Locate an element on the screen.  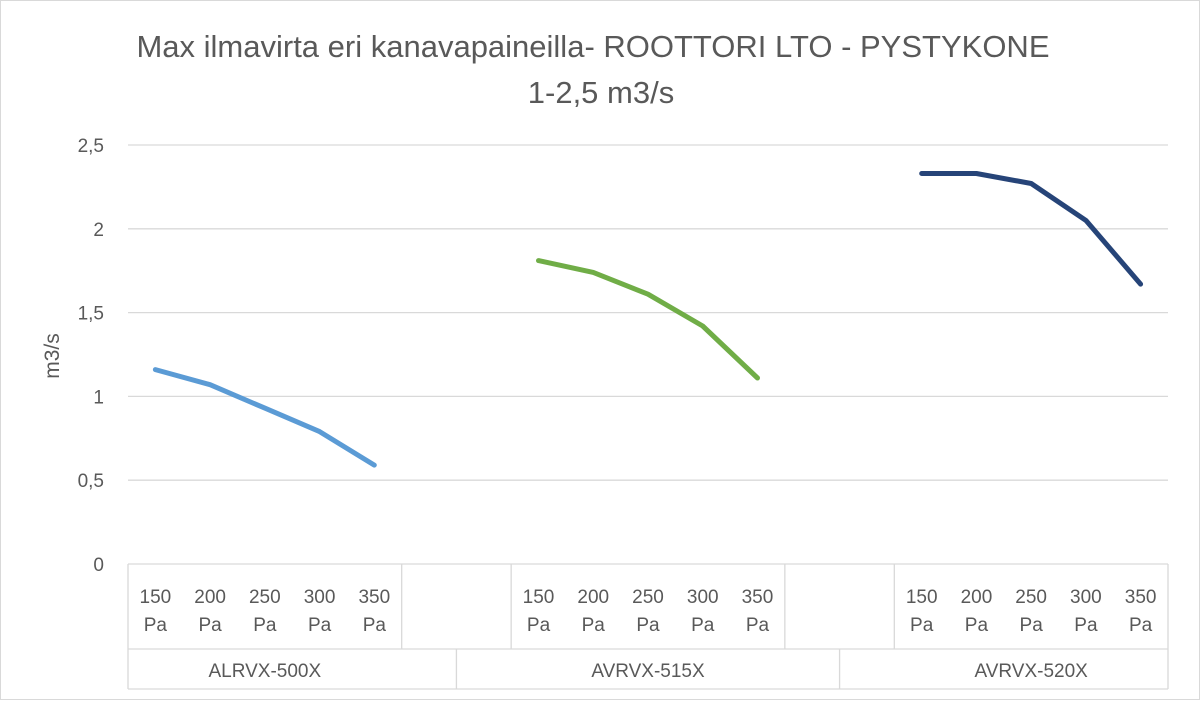
y-tick-label: 2 is located at coordinates (98, 230).